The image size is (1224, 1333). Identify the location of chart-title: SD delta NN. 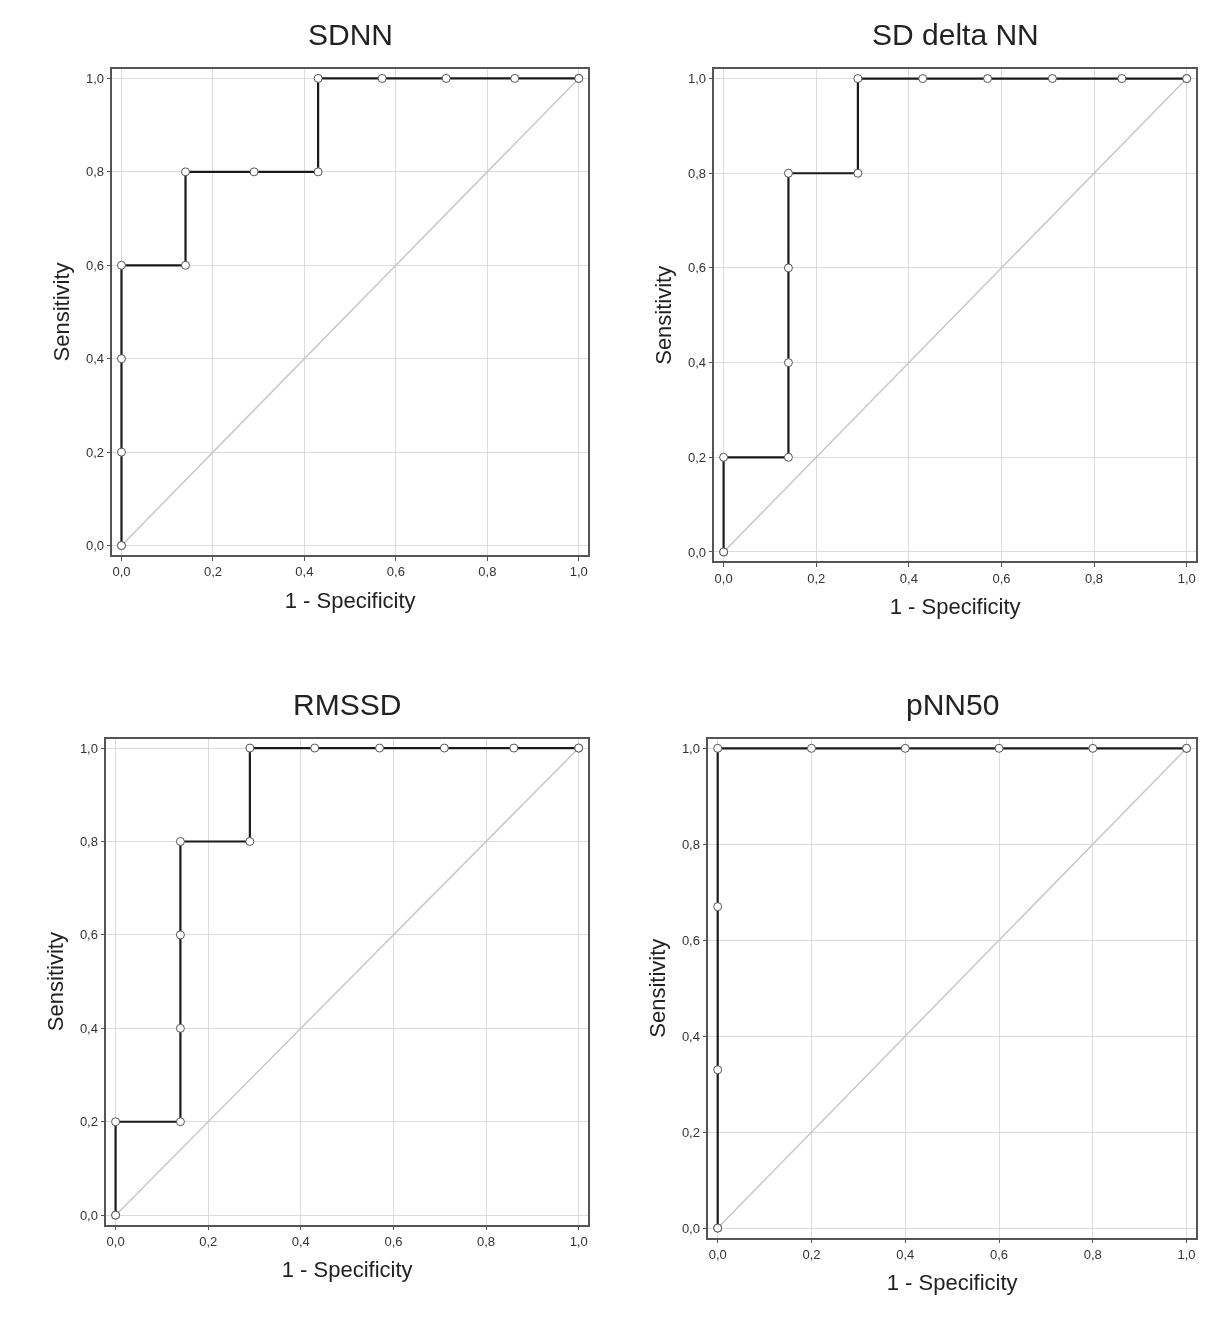
(955, 34).